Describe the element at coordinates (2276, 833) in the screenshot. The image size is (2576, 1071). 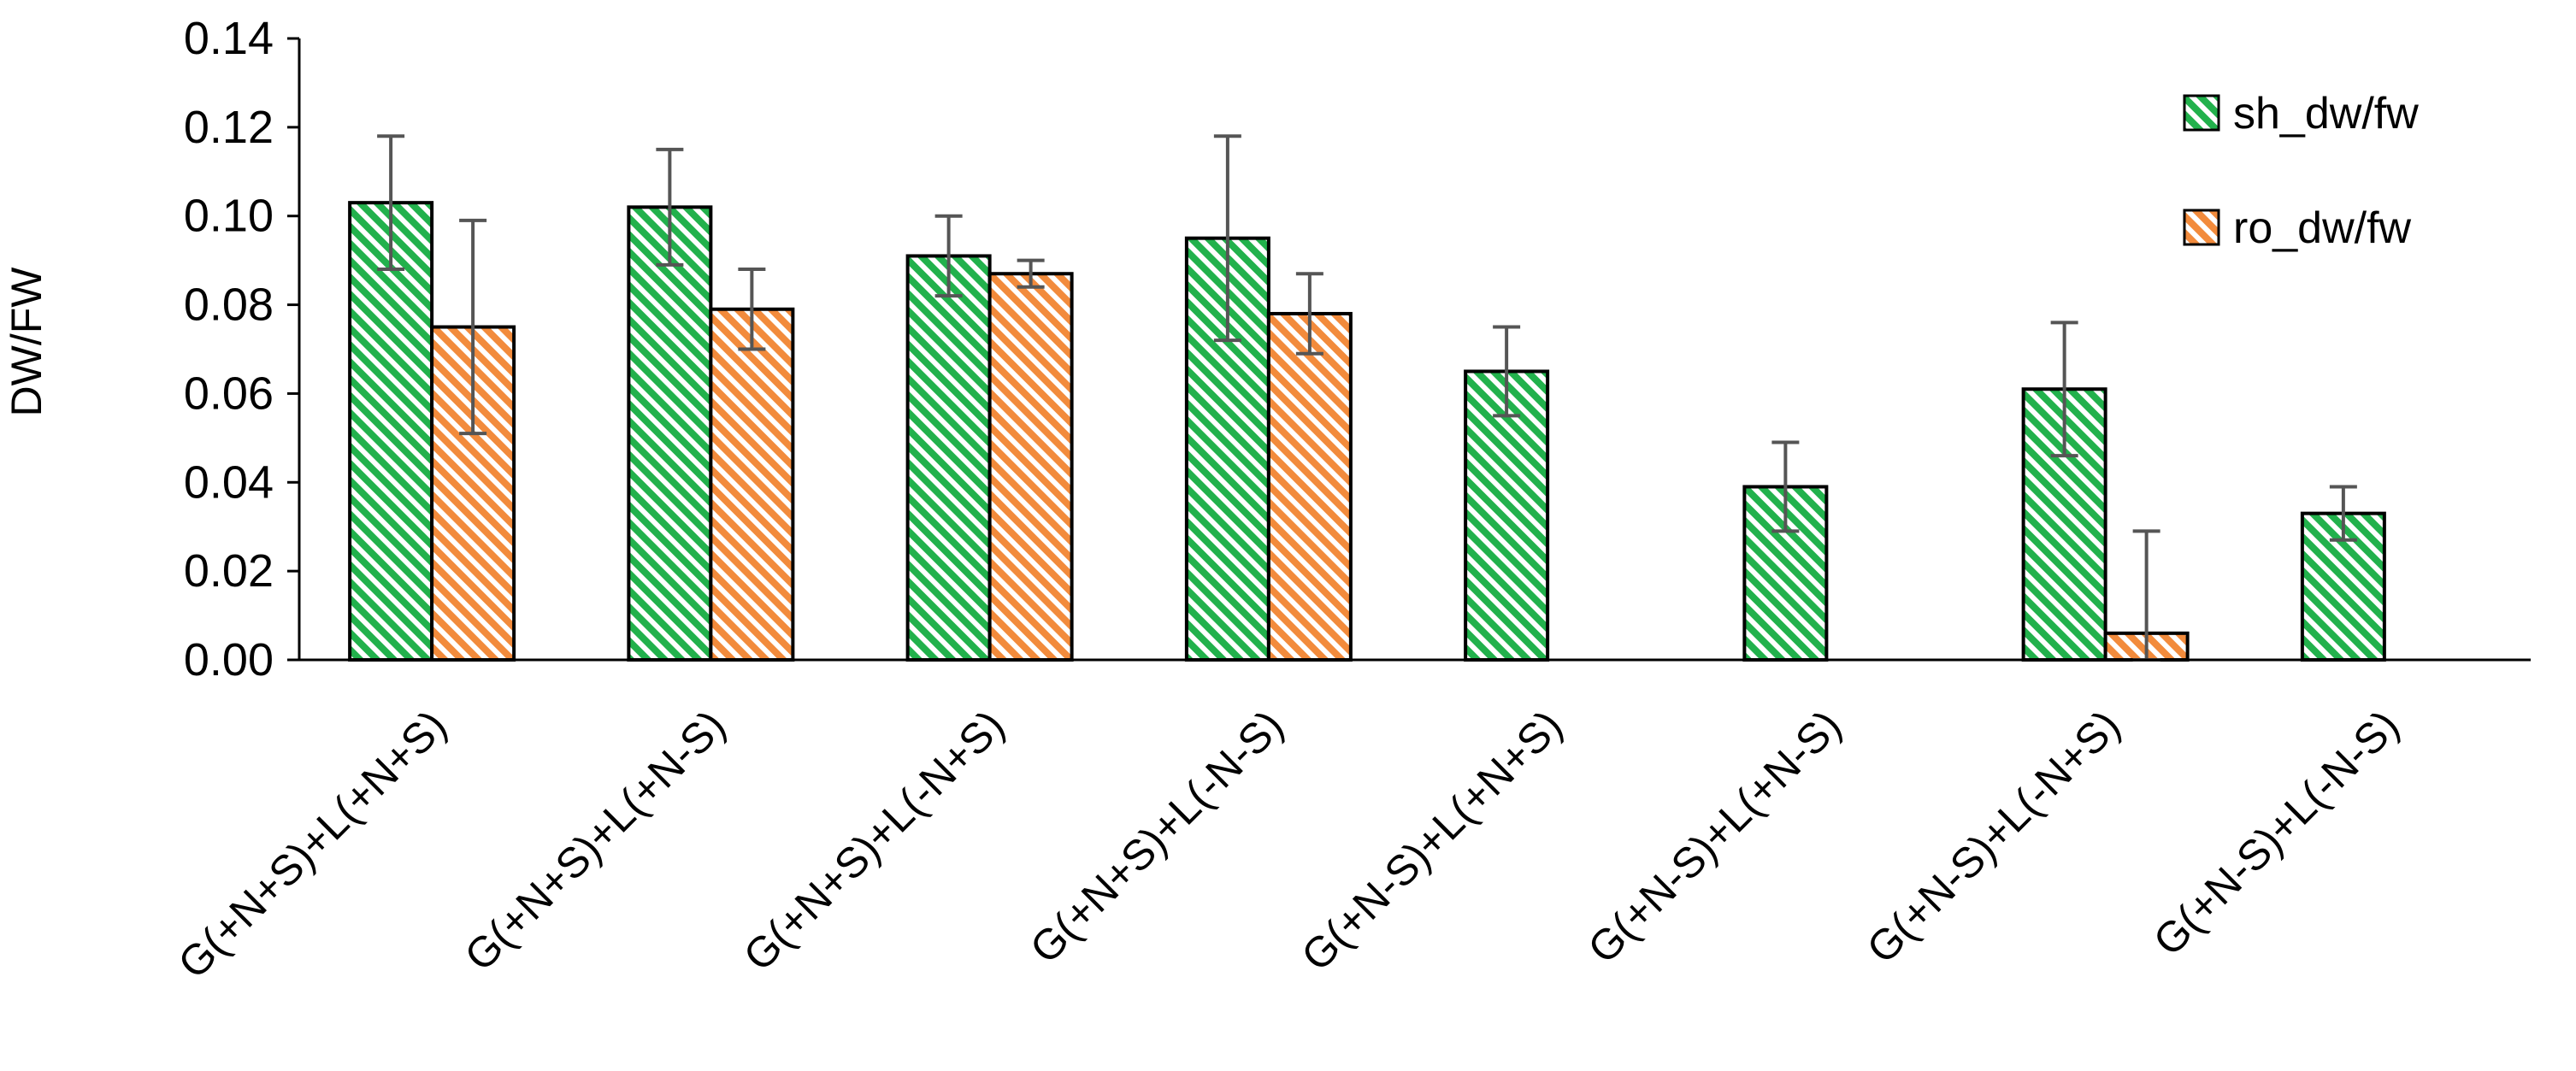
I see `x-category-label: G(+N-S)+L(-N-S)` at that location.